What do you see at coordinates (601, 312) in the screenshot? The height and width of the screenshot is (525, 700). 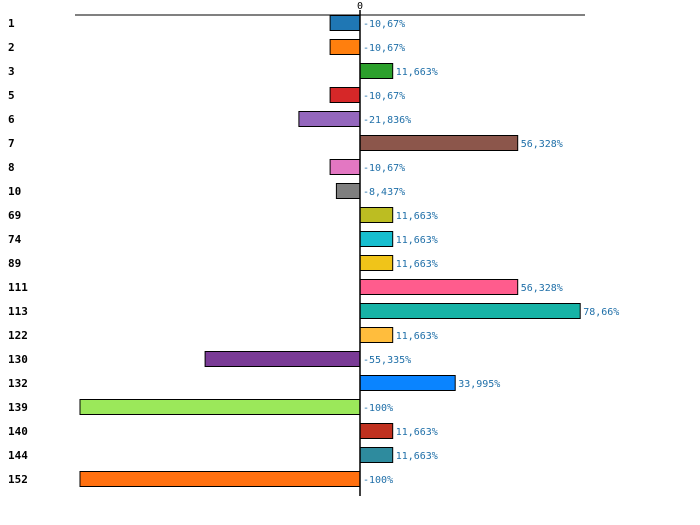 I see `value-label: 78,66%` at bounding box center [601, 312].